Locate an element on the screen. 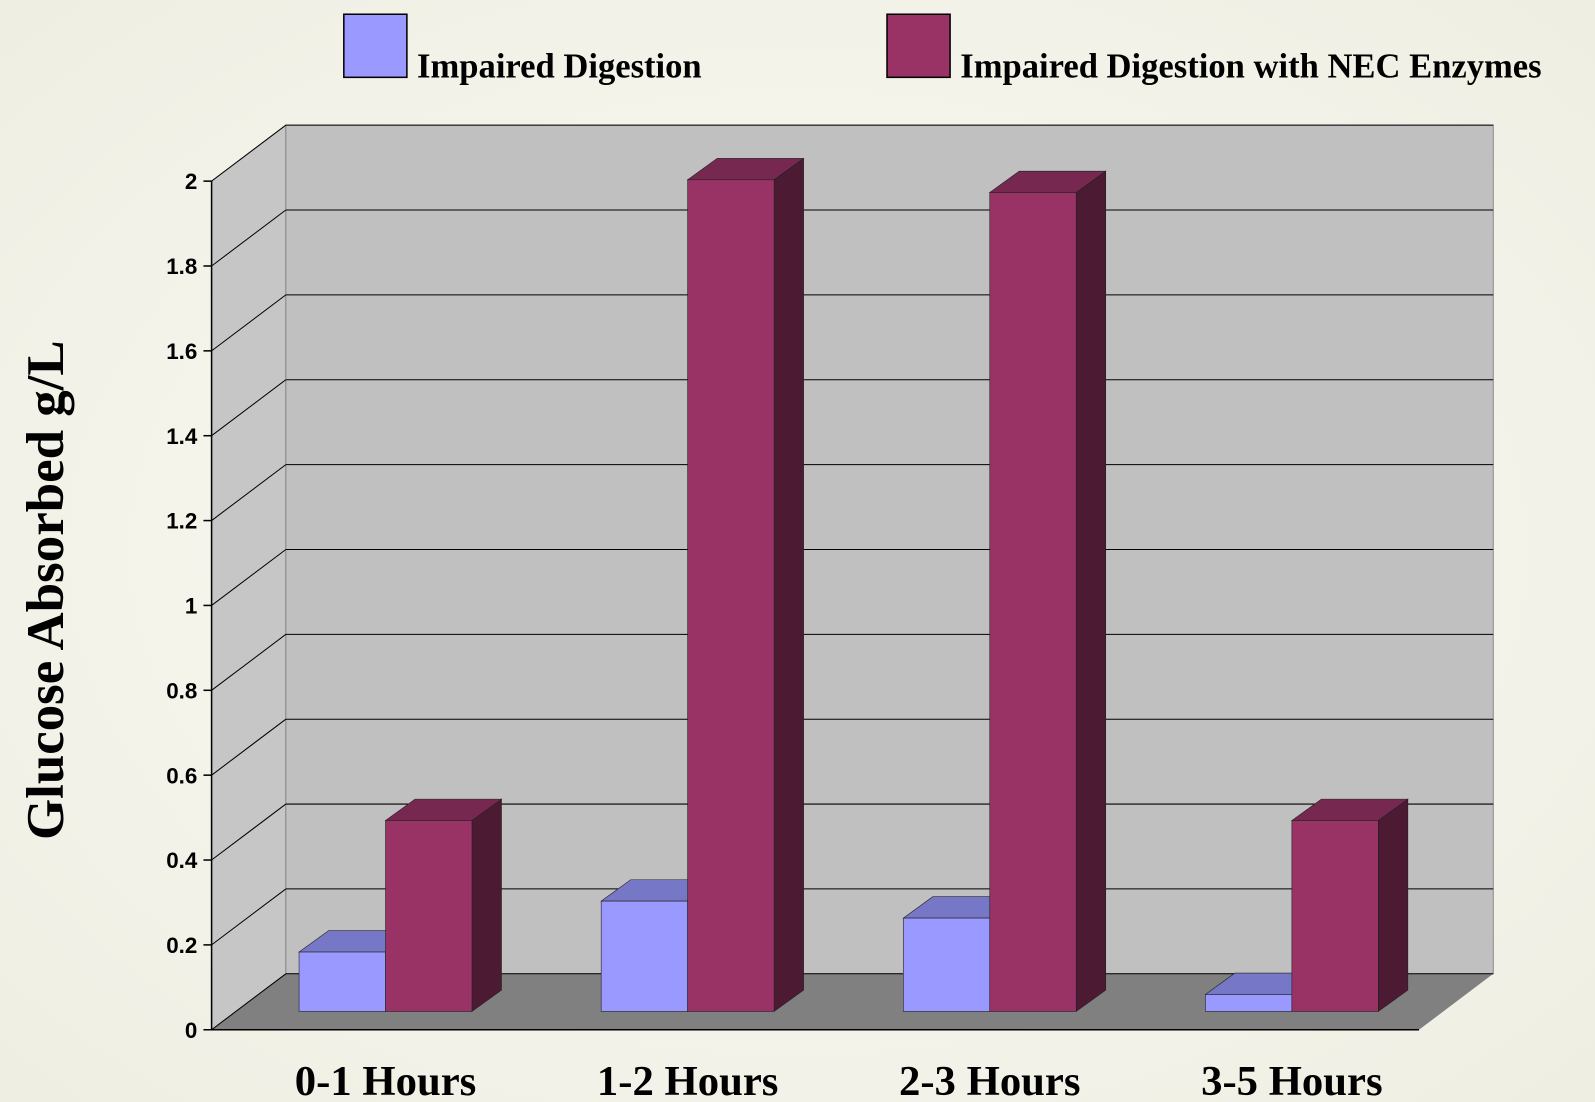 The width and height of the screenshot is (1595, 1102). y-axis-label: Glucose Absorbed g/L is located at coordinates (46, 590).